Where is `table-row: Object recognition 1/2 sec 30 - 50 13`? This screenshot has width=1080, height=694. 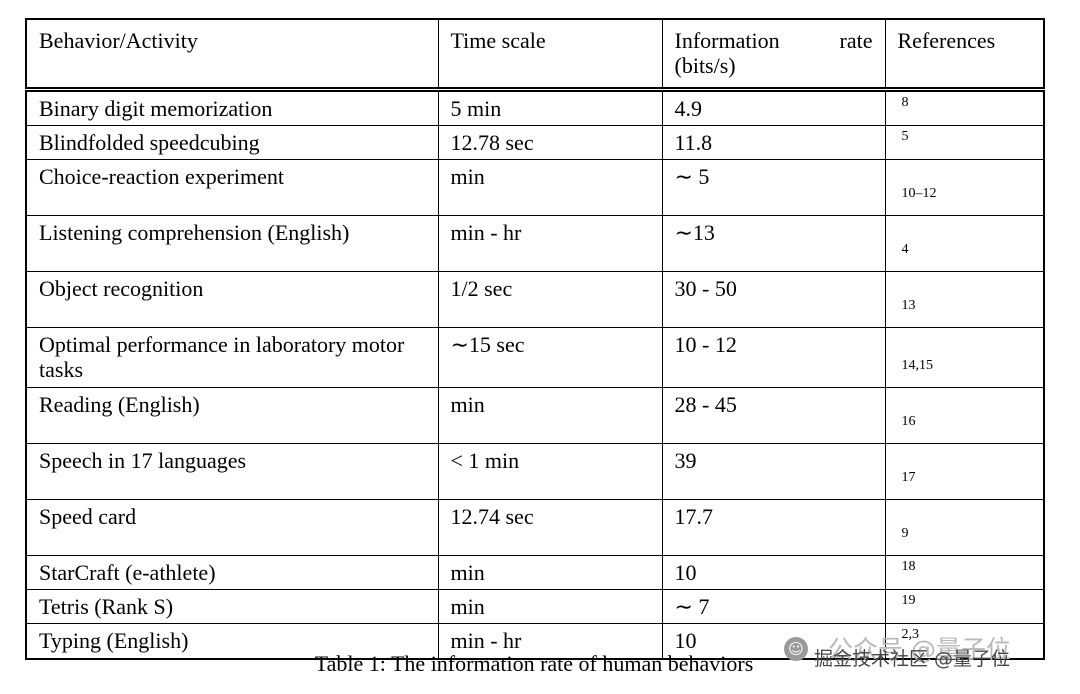 table-row: Object recognition 1/2 sec 30 - 50 13 is located at coordinates (535, 300).